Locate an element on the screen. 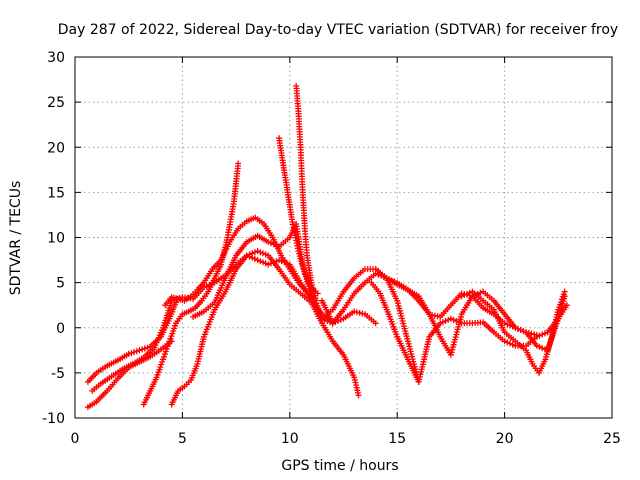 This screenshot has width=640, height=480. x-tick-label: 25 is located at coordinates (612, 439).